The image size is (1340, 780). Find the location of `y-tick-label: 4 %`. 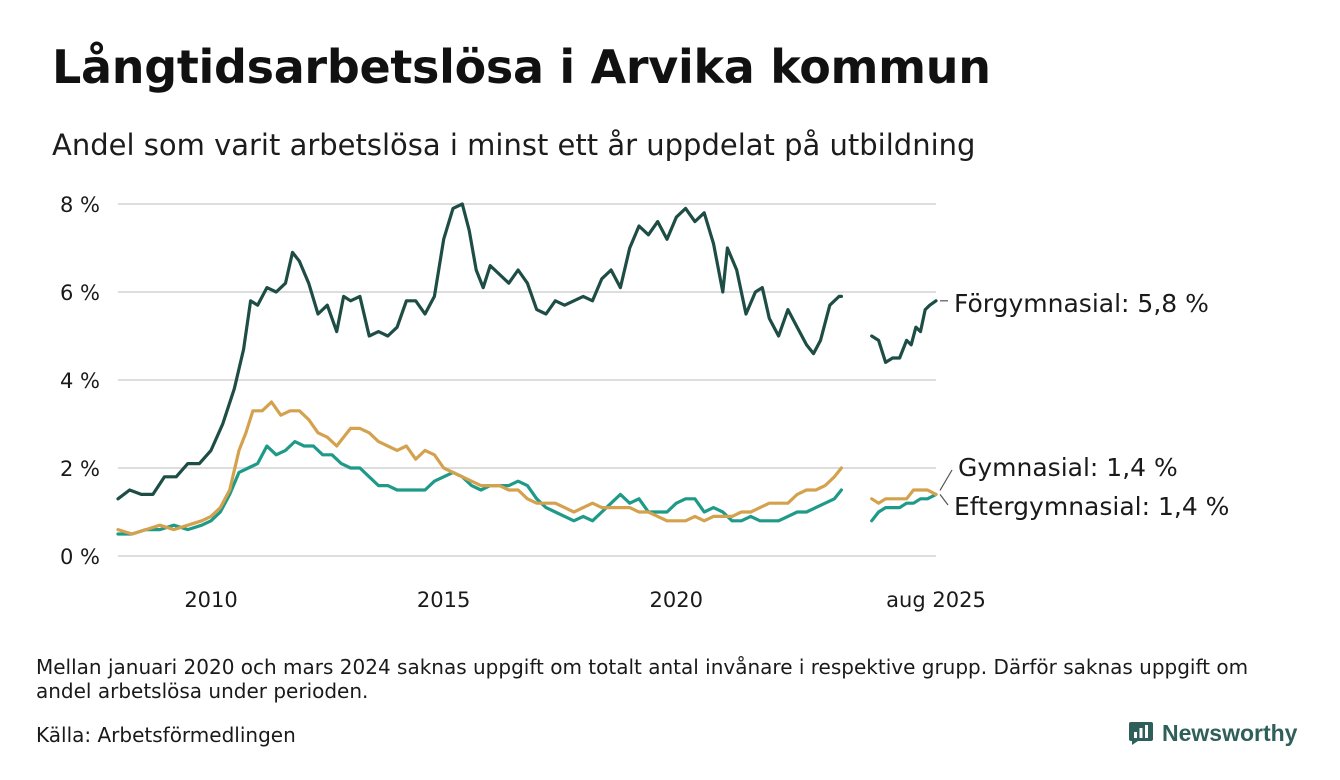

y-tick-label: 4 % is located at coordinates (80, 381).